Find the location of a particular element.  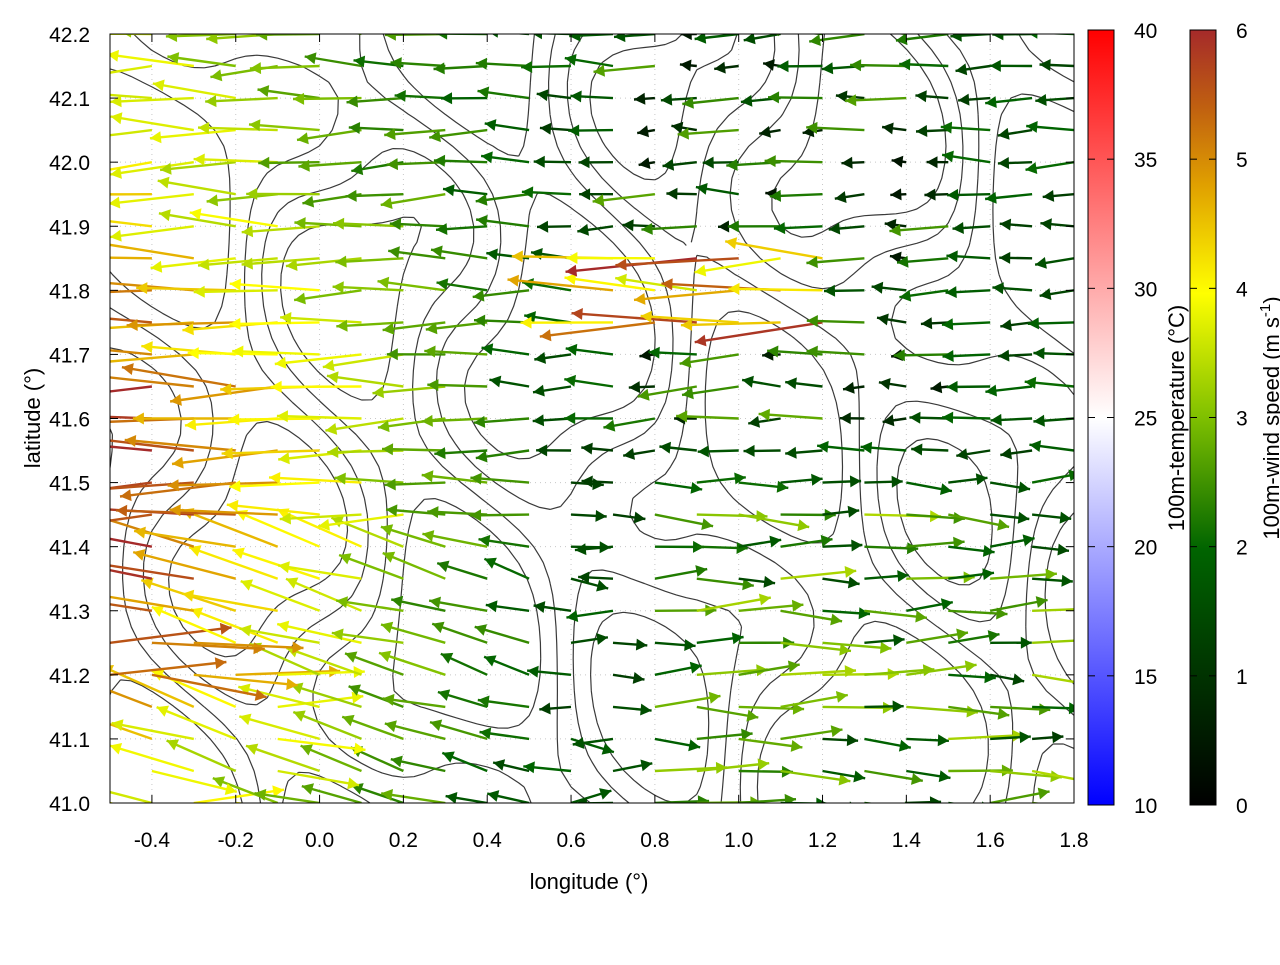

y-tick-label: 42.1 is located at coordinates (69, 99).